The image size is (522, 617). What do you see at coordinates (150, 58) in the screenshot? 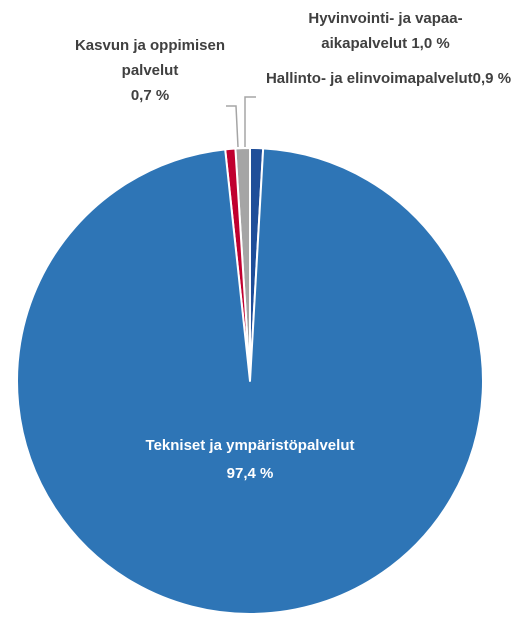
I see `category-label: Kasvun ja oppimisen palvelut` at bounding box center [150, 58].